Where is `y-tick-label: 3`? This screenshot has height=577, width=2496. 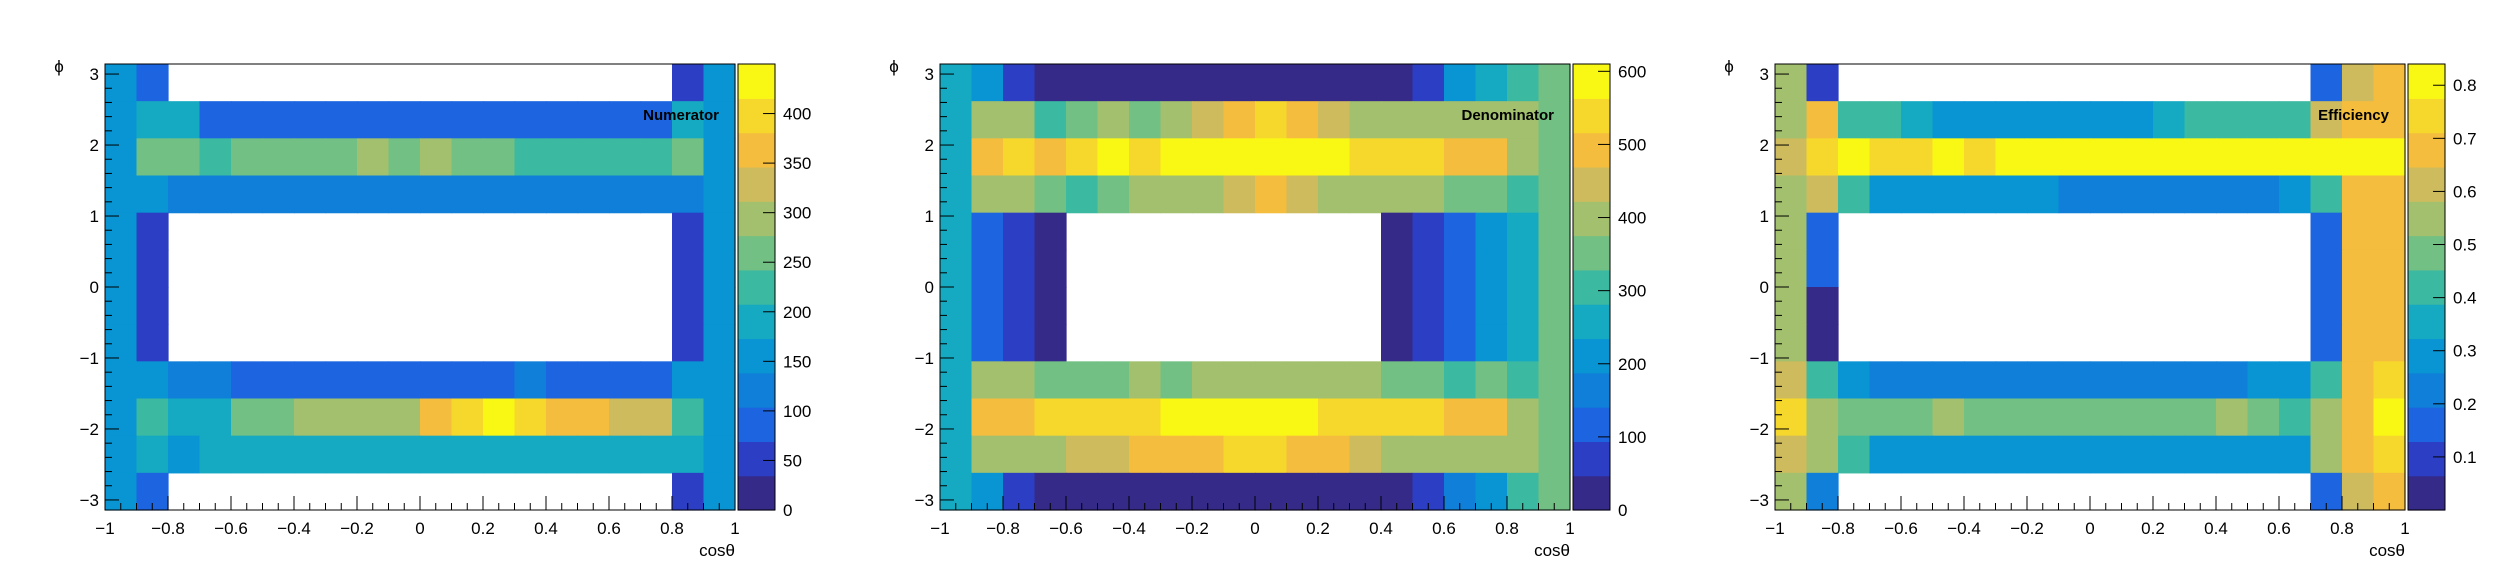
y-tick-label: 3 is located at coordinates (929, 74).